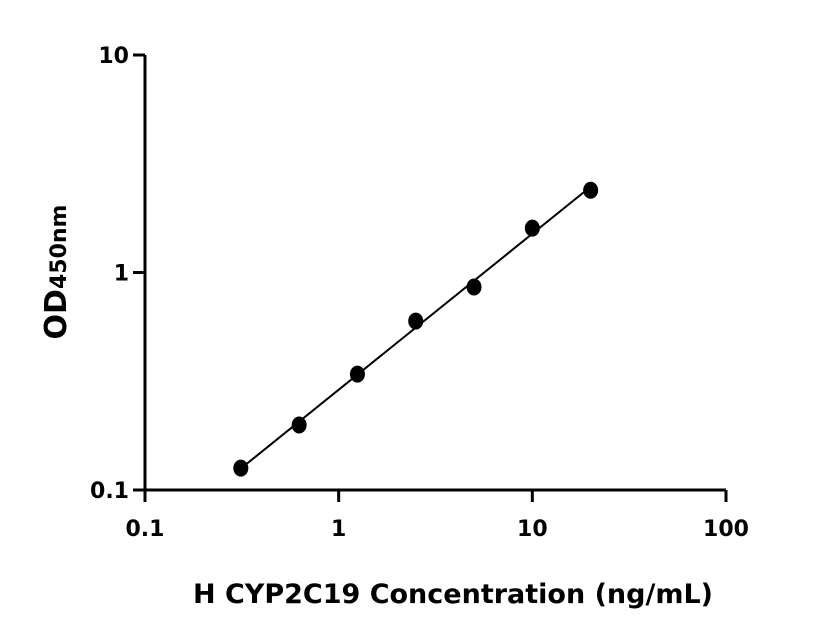  I want to click on y-tick-label: 1, so click(121, 274).